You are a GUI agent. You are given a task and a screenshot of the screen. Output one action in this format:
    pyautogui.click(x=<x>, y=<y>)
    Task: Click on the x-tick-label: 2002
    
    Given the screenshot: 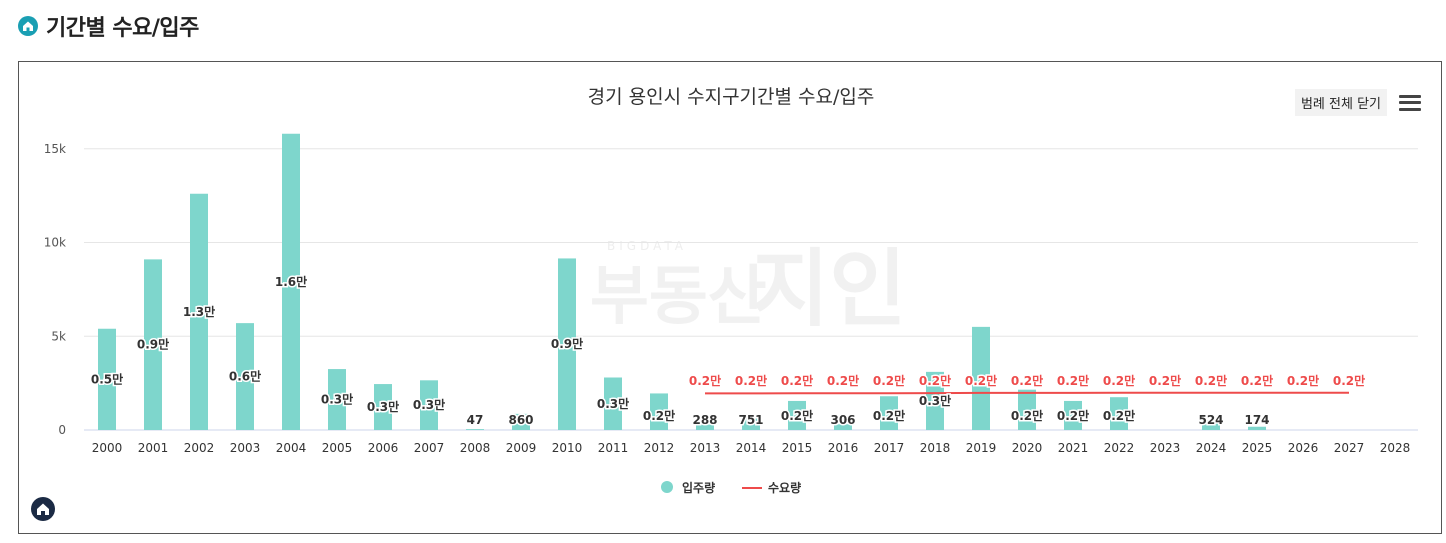 What is the action you would take?
    pyautogui.click(x=199, y=448)
    